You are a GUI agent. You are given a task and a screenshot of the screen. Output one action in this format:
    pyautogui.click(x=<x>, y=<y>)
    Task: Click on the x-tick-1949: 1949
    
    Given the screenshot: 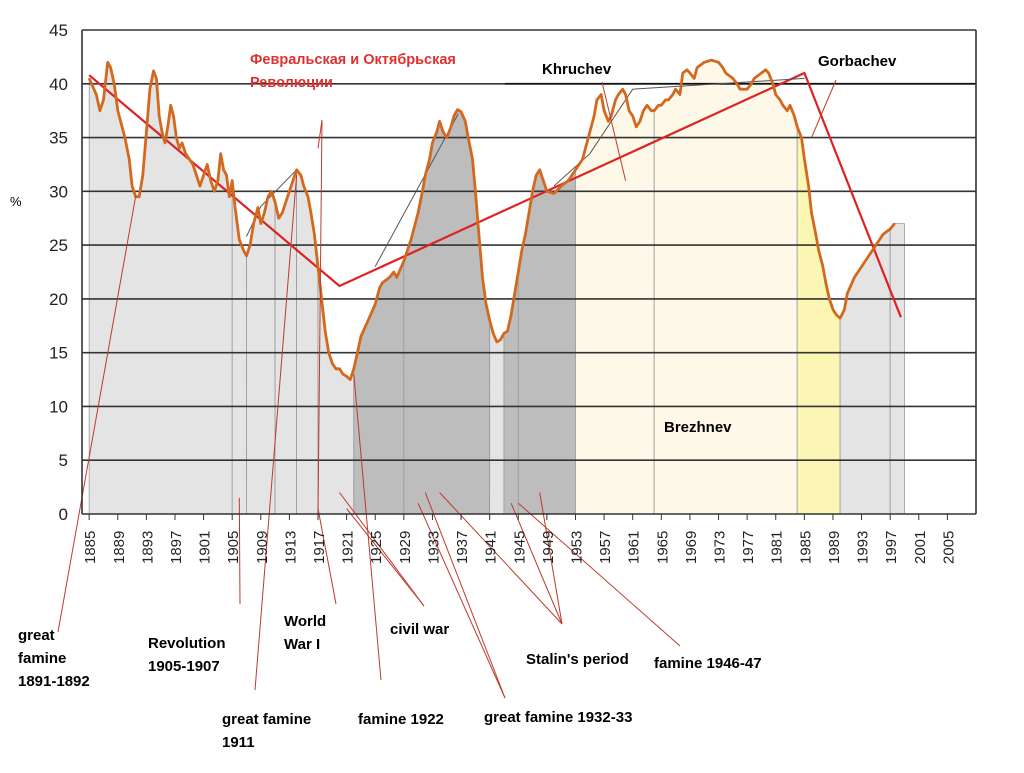 What is the action you would take?
    pyautogui.click(x=548, y=547)
    